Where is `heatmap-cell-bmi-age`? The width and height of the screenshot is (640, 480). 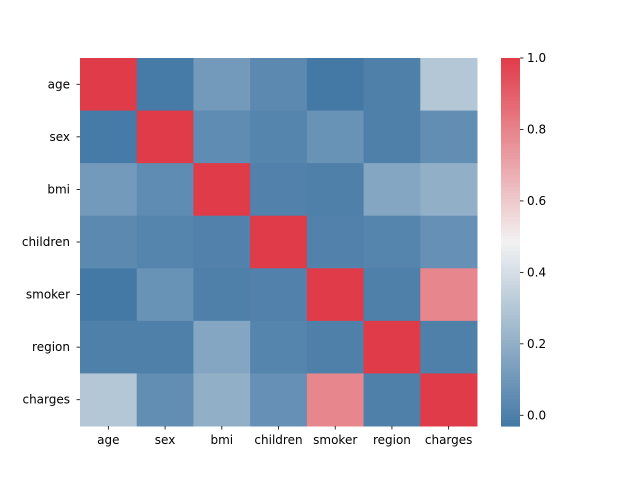
heatmap-cell-bmi-age is located at coordinates (109, 190).